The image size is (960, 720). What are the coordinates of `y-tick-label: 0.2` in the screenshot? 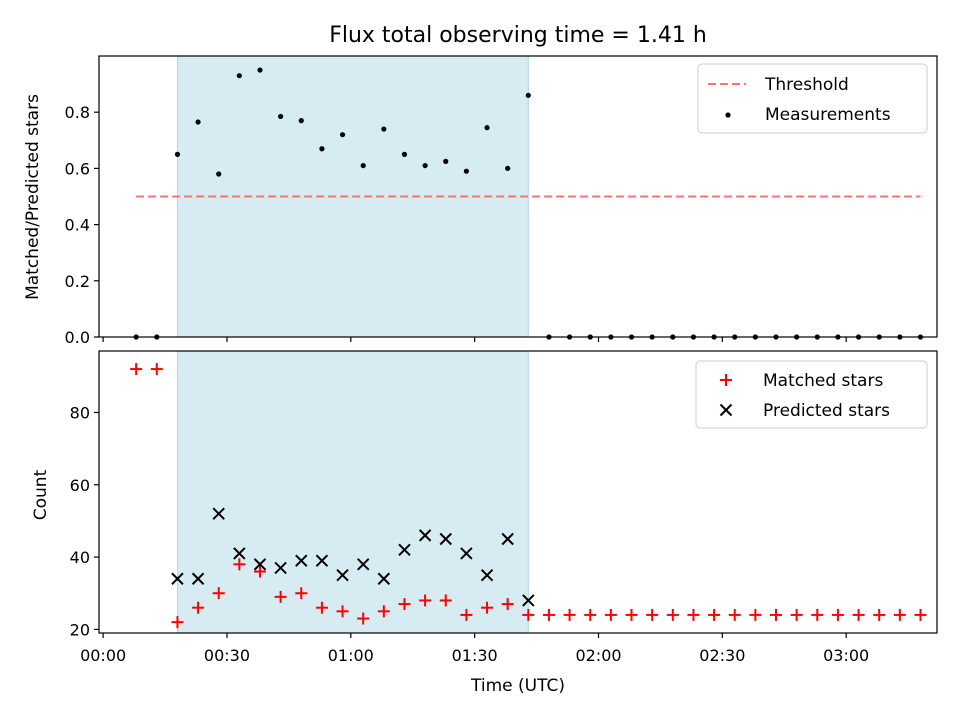 It's located at (77, 281).